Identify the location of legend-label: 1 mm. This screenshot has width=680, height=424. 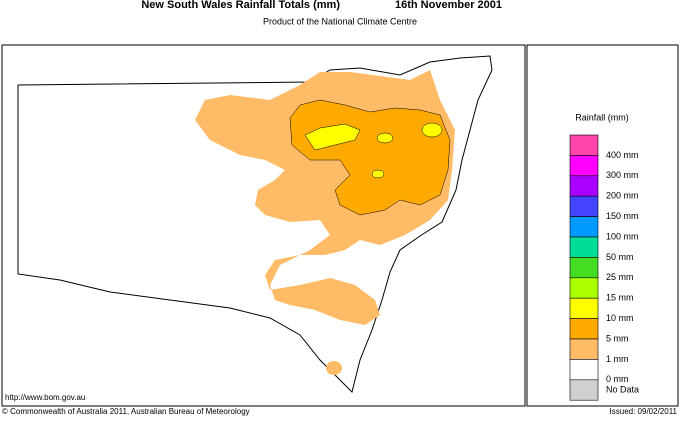
(617, 359).